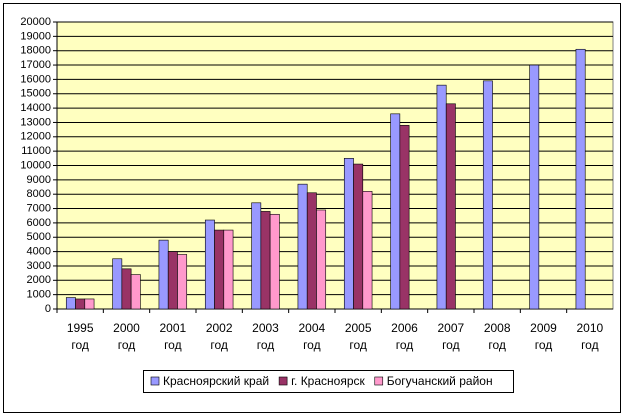 Image resolution: width=625 pixels, height=420 pixels. Describe the element at coordinates (172, 336) in the screenshot. I see `x-tick-label: 2001 год` at that location.